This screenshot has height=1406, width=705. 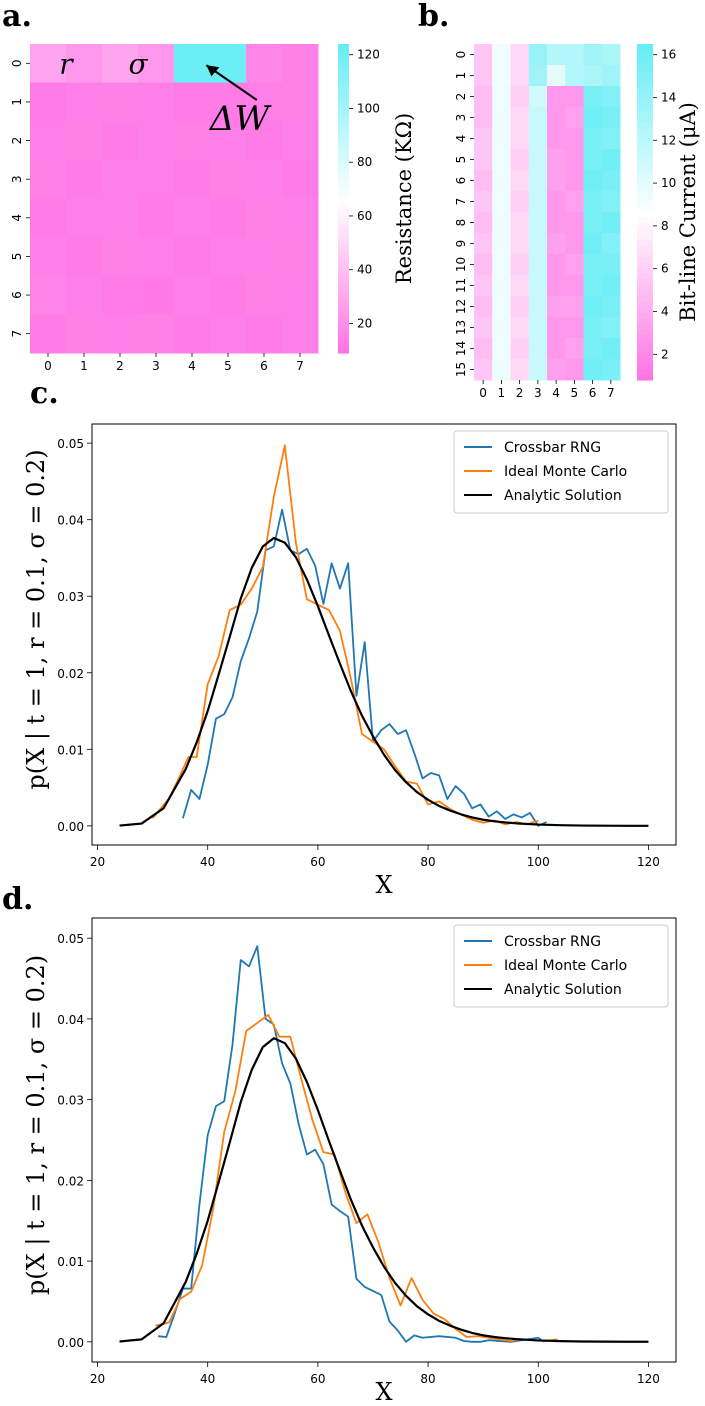 I want to click on legend-label: Analytic Solution, so click(x=563, y=990).